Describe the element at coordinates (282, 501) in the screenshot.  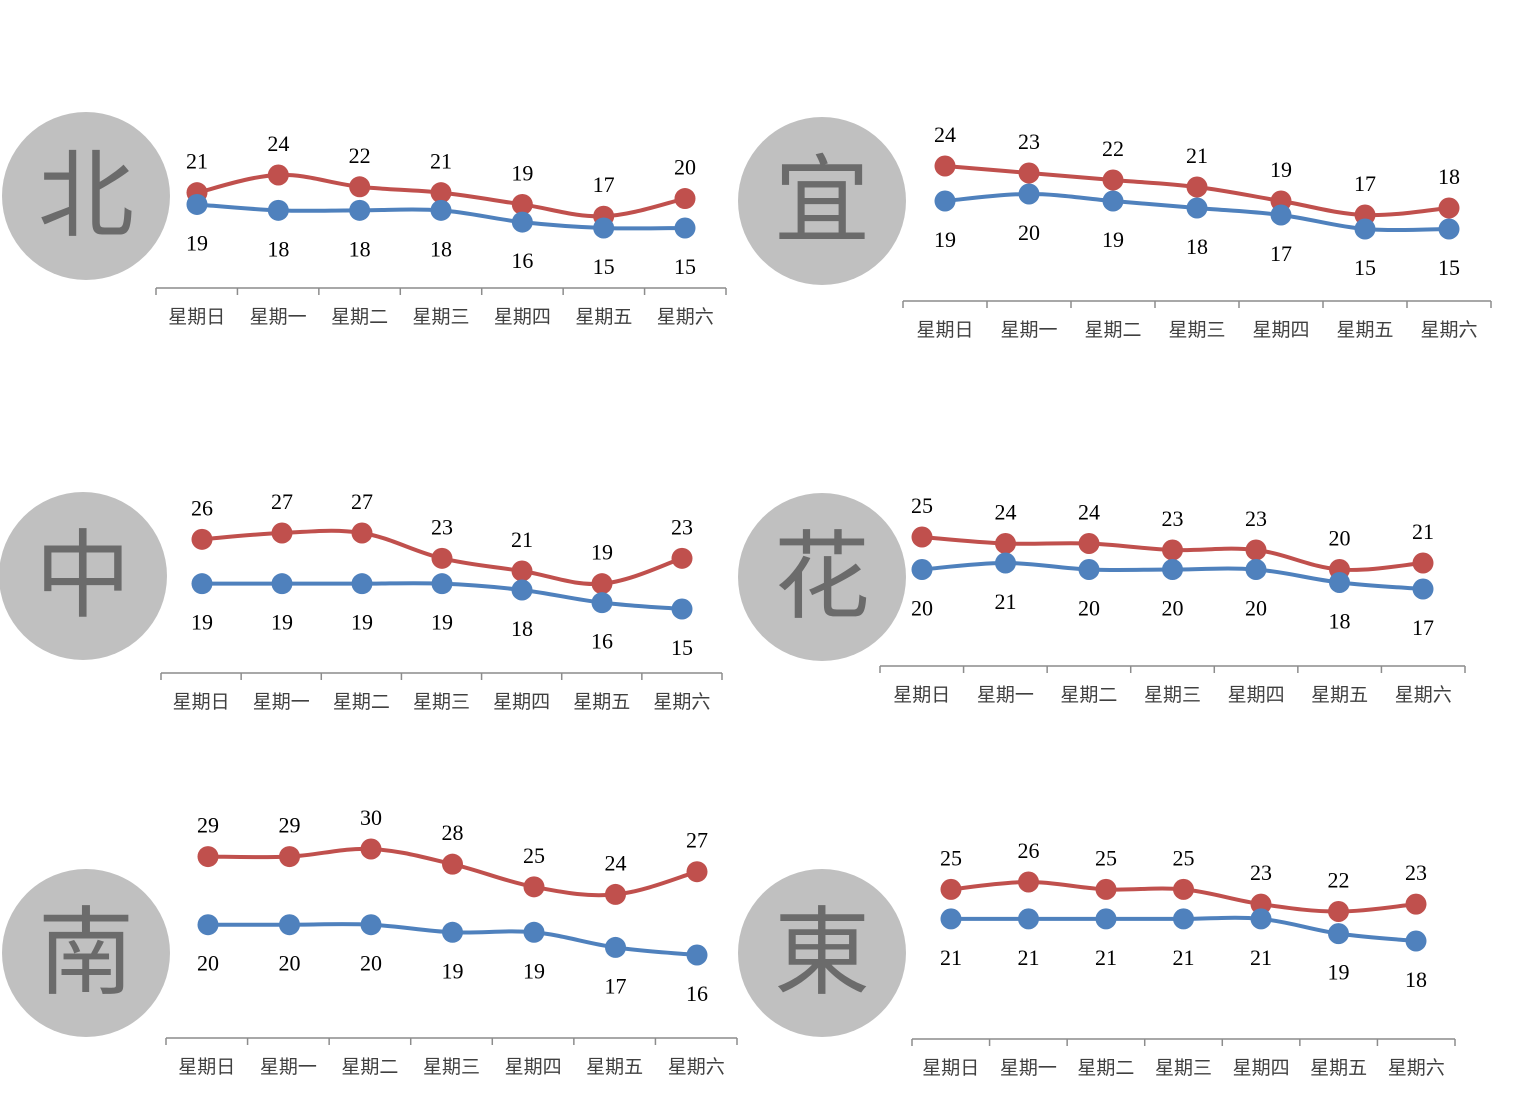
I see `high-temp-label: 27` at that location.